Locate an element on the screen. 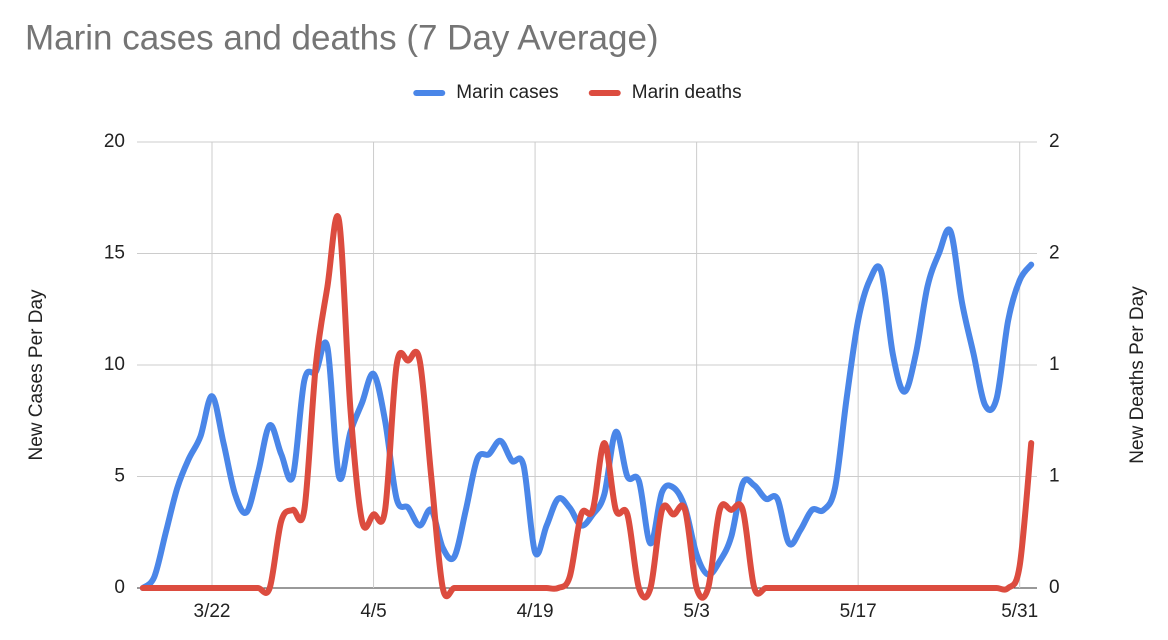  legend-label: Marin deaths is located at coordinates (687, 92).